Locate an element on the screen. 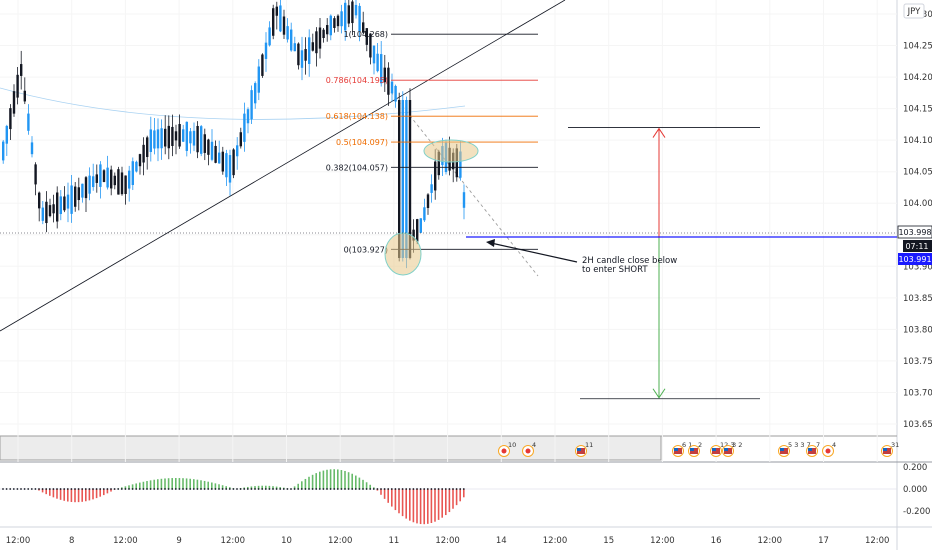 The width and height of the screenshot is (932, 550). economic-events: 10 4 11 6 1 2 12 33 2 5 3 3 7 7 4 31 is located at coordinates (699, 449).